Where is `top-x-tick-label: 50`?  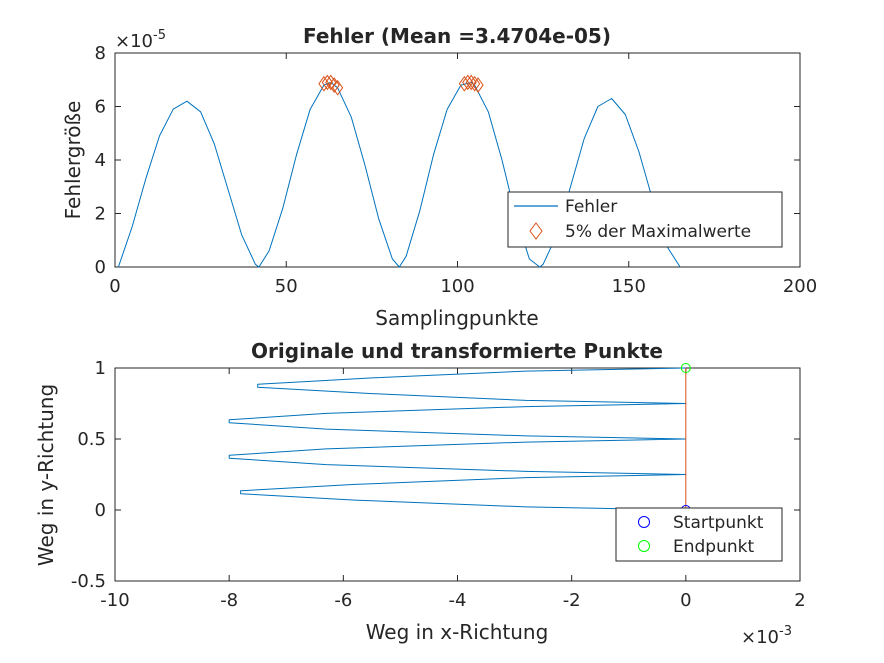
top-x-tick-label: 50 is located at coordinates (286, 286).